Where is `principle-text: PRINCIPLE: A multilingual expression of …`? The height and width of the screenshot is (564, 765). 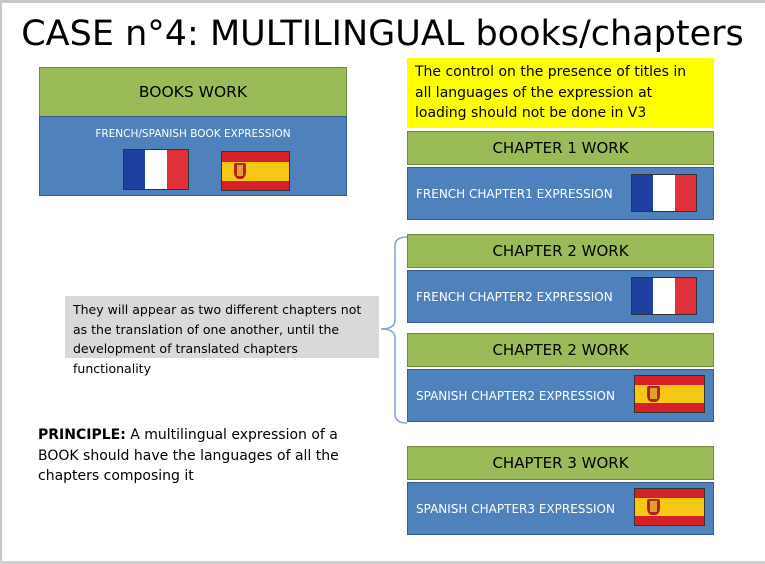 principle-text: PRINCIPLE: A multilingual expression of … is located at coordinates (193, 456).